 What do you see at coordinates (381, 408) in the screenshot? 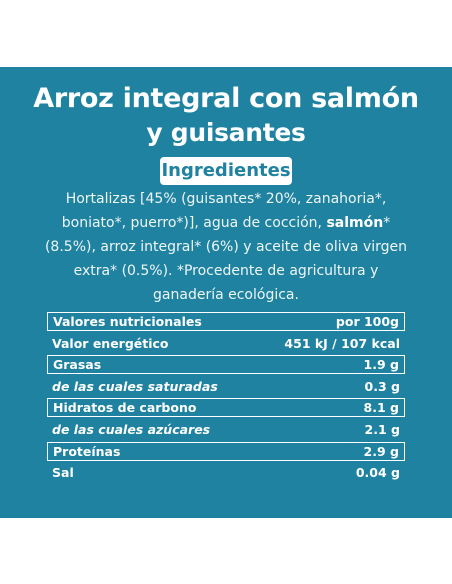
I see `nutrition-value: 8.1 g` at bounding box center [381, 408].